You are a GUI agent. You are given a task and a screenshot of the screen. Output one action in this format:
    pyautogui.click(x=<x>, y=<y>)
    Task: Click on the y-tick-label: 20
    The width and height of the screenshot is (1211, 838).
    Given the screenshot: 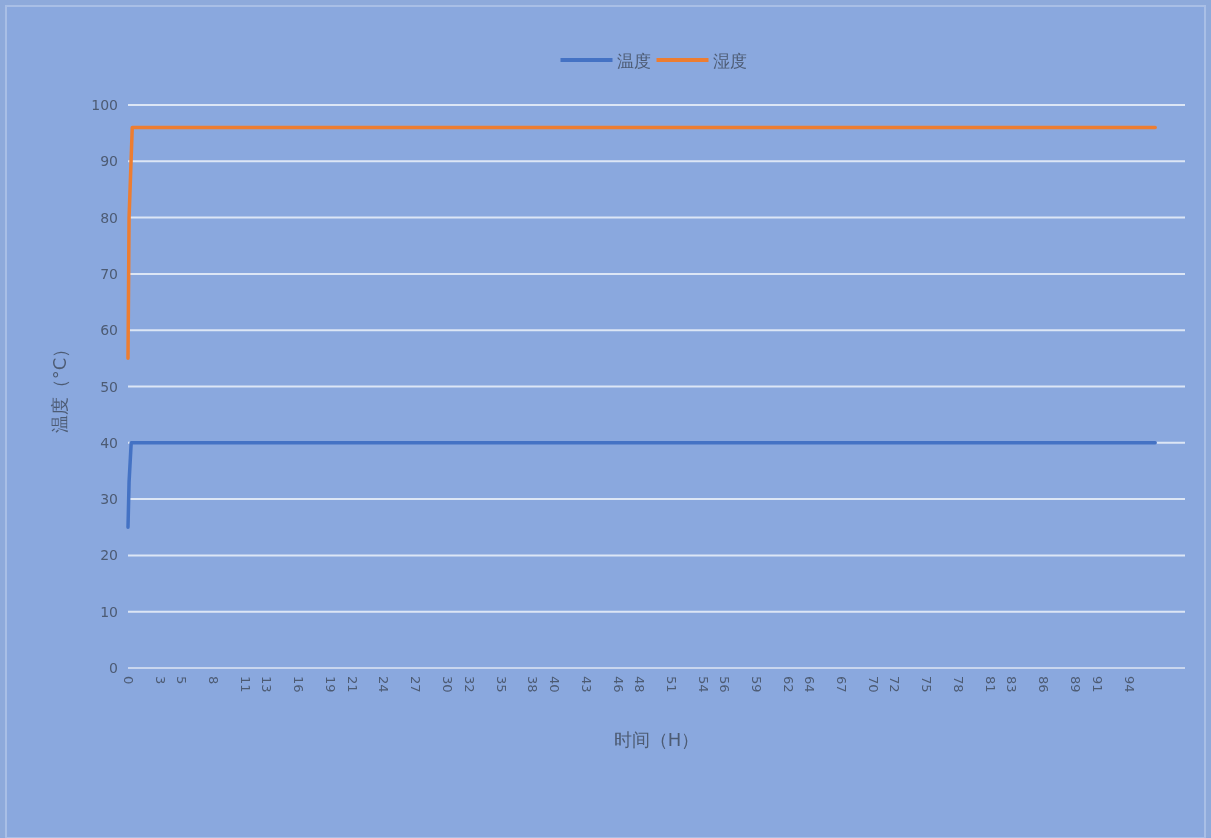 What is the action you would take?
    pyautogui.click(x=109, y=555)
    